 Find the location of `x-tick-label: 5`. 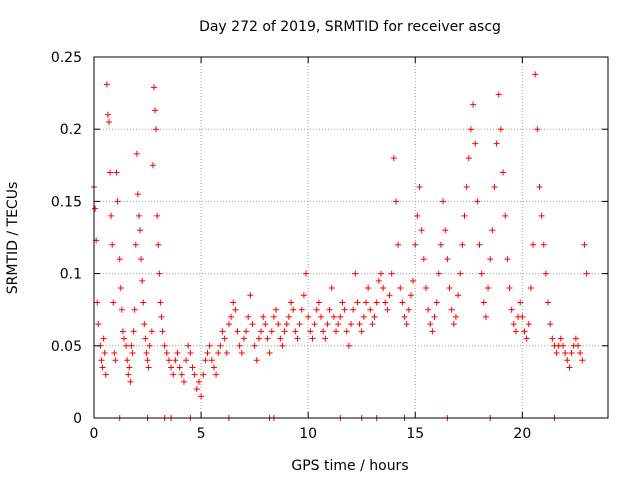

x-tick-label: 5 is located at coordinates (201, 434).